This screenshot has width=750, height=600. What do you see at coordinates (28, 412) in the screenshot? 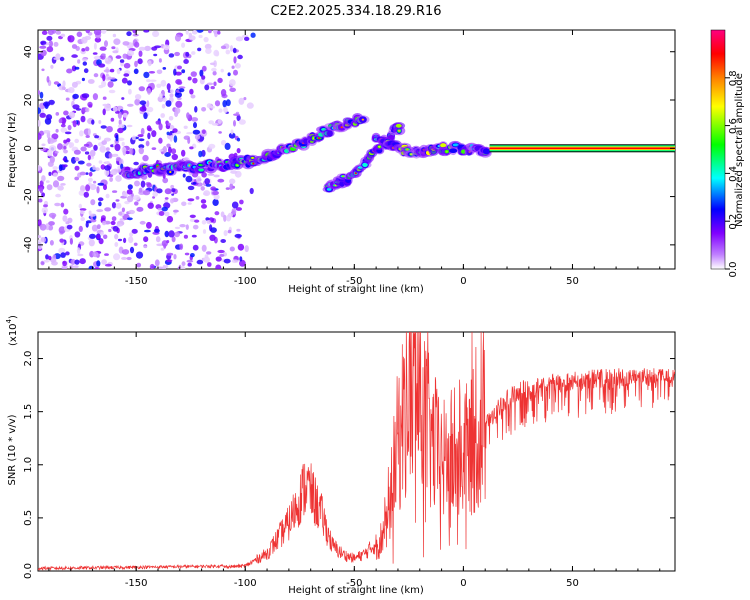
I see `y-tick-label: 1.5` at bounding box center [28, 412].